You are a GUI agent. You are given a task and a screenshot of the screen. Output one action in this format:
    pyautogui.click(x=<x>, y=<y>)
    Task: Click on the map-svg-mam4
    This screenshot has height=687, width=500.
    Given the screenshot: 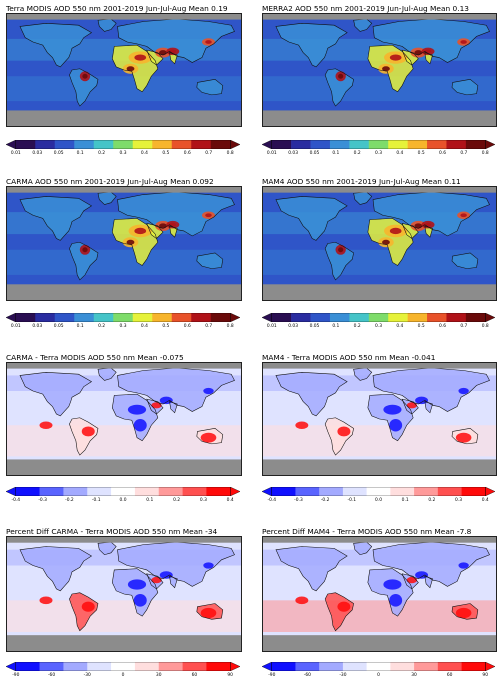 What is the action you would take?
    pyautogui.click(x=379, y=243)
    